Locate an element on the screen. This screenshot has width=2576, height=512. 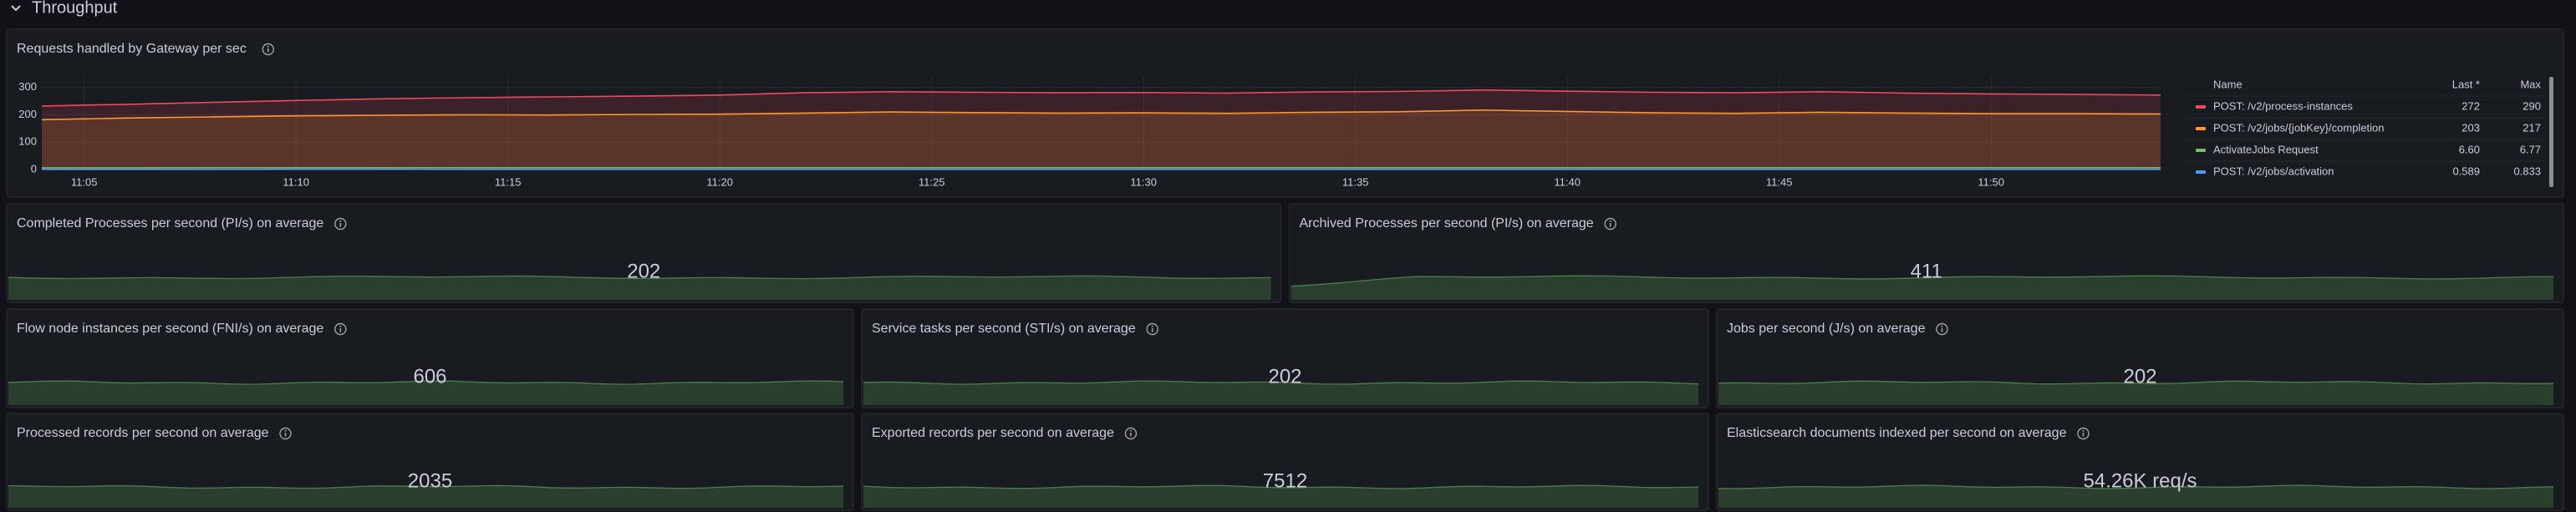
y-tick-label: 200 is located at coordinates (27, 114).